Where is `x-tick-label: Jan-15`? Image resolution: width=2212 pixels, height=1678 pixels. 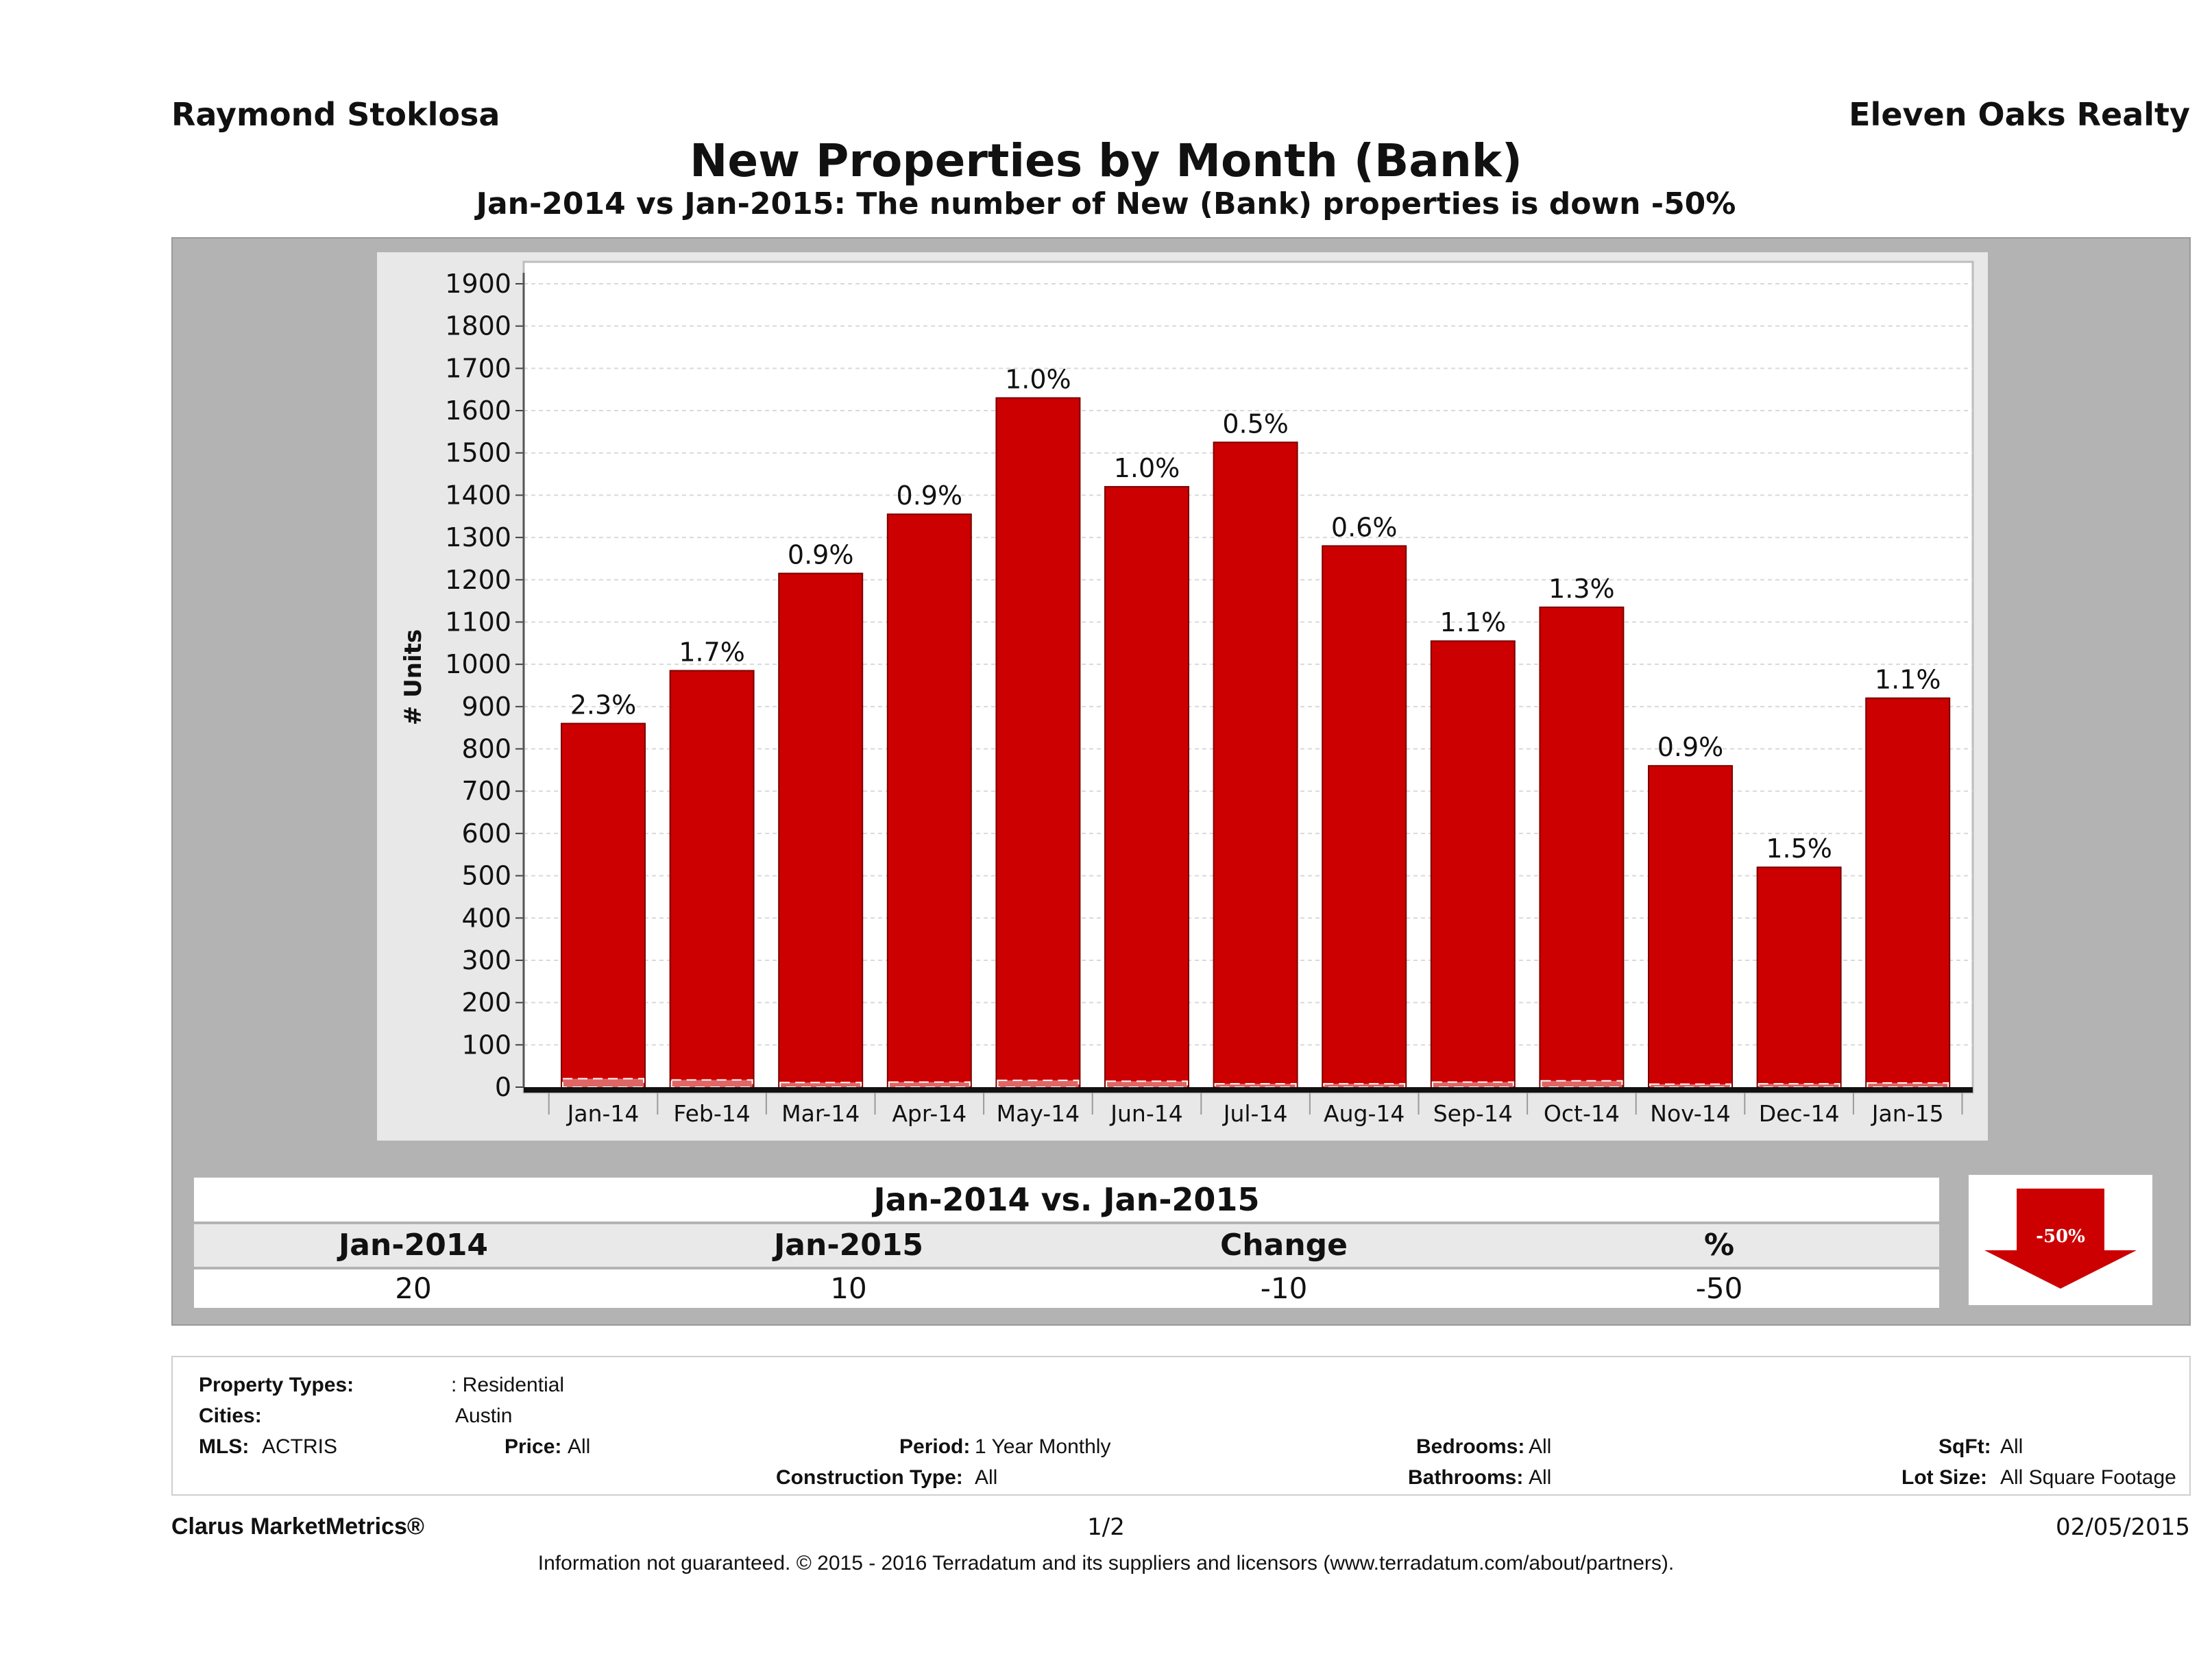 x-tick-label: Jan-15 is located at coordinates (1908, 1113).